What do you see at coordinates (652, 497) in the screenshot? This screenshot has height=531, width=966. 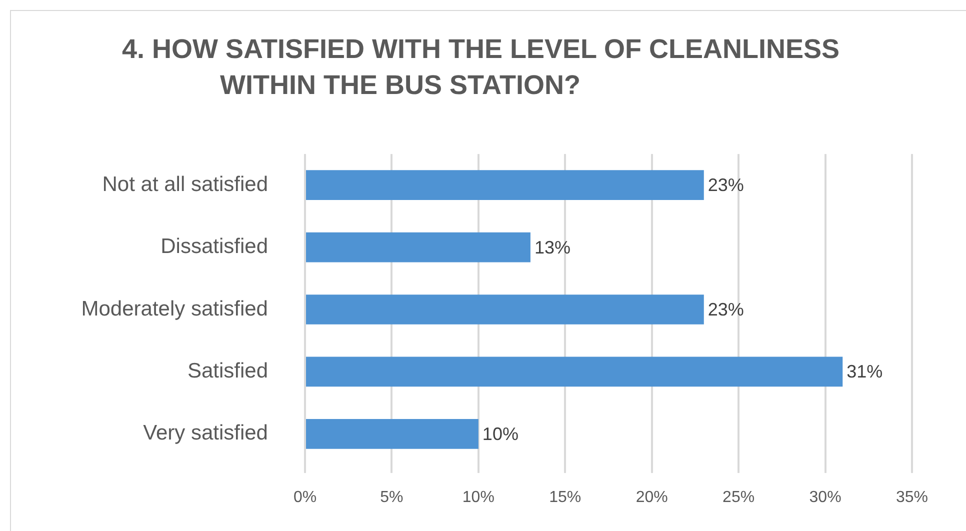 I see `x-tick-label: 20%` at bounding box center [652, 497].